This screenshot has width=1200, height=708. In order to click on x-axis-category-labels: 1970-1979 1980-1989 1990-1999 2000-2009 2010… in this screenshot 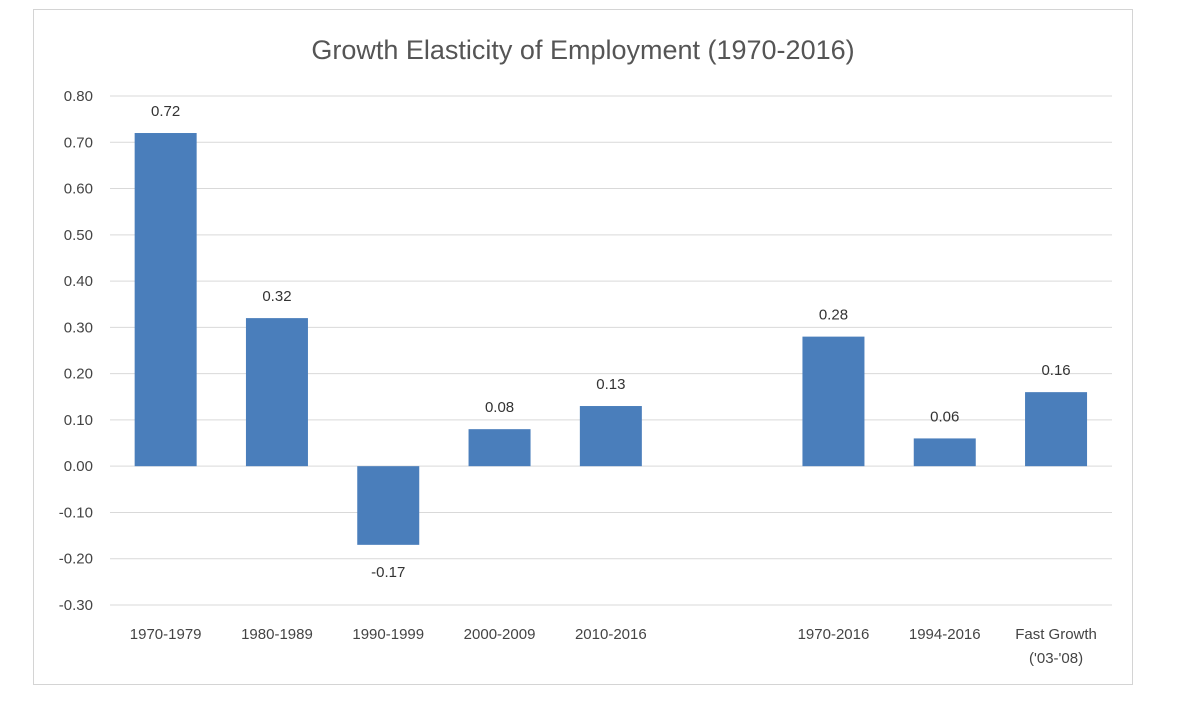, I will do `click(613, 646)`.